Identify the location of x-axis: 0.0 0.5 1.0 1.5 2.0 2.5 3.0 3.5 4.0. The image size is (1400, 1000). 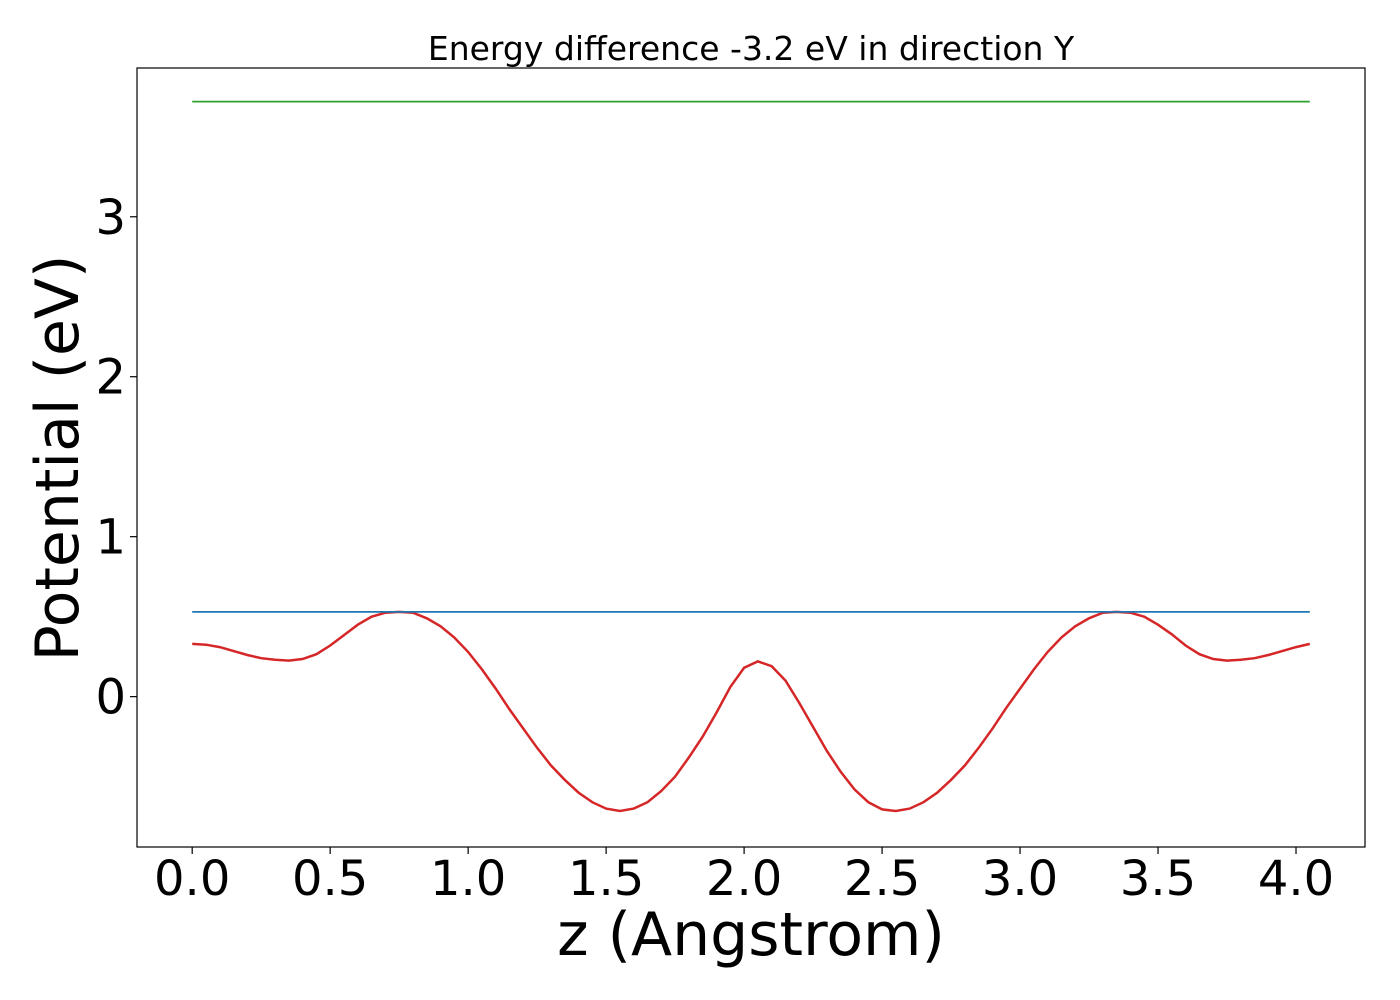
(744, 877).